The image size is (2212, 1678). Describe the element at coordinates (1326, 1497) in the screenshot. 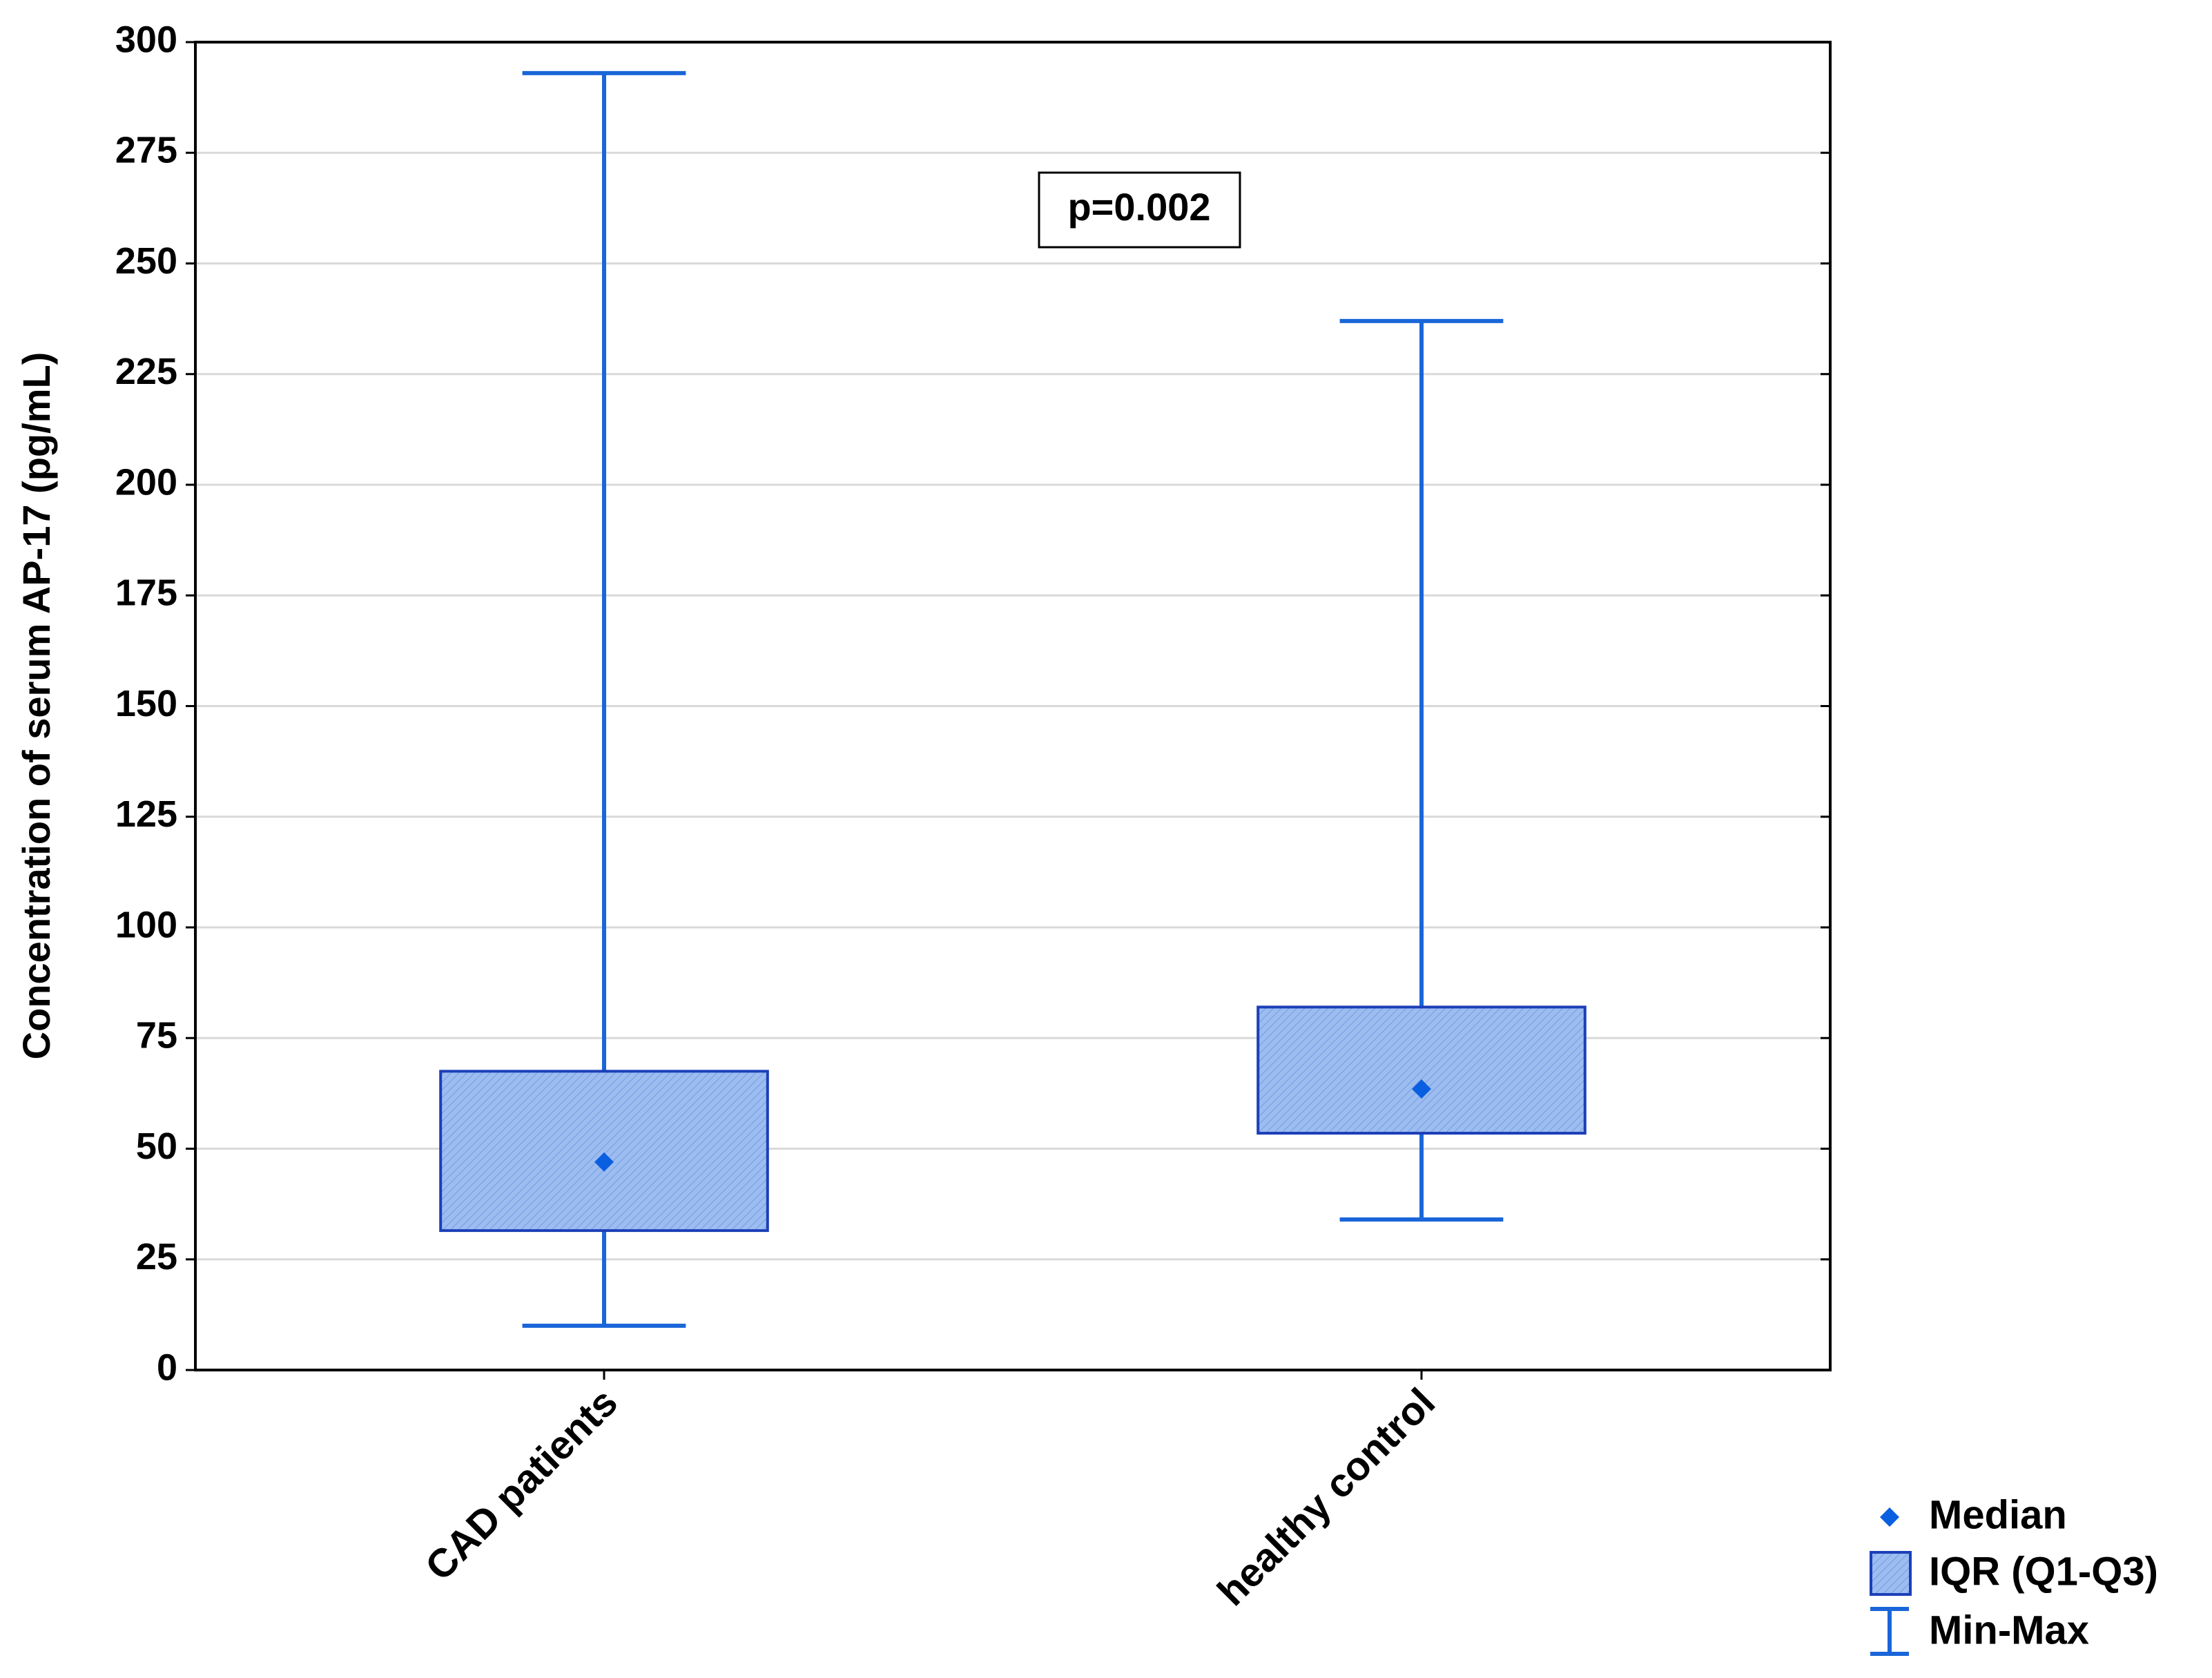

I see `x-tick-label: healthy control` at that location.